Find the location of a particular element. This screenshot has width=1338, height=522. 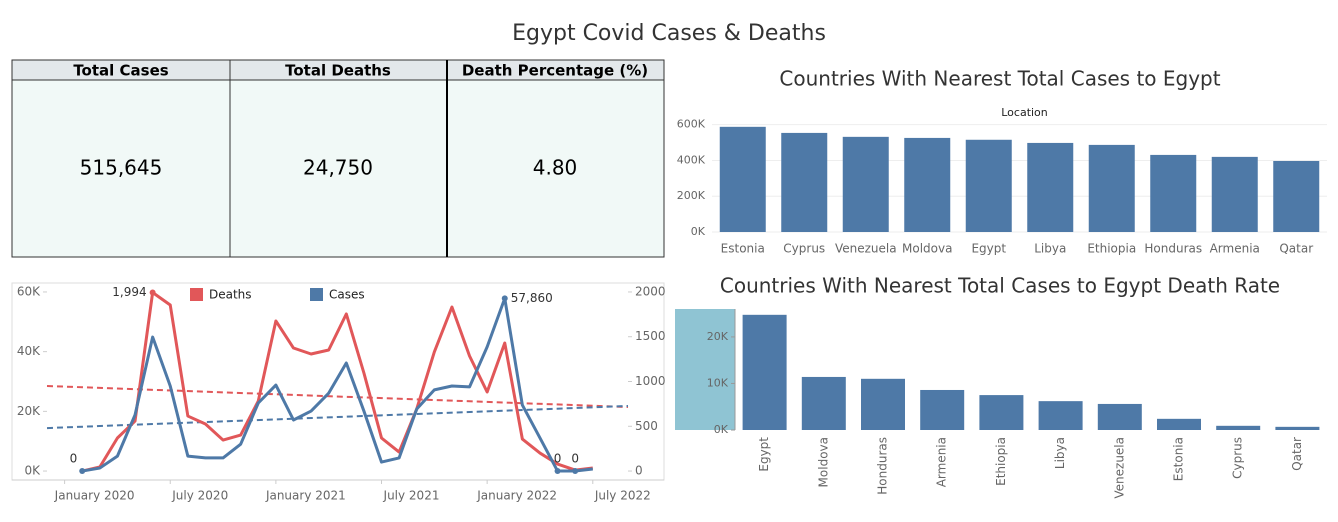

y2-tick-label: 500 is located at coordinates (646, 426).